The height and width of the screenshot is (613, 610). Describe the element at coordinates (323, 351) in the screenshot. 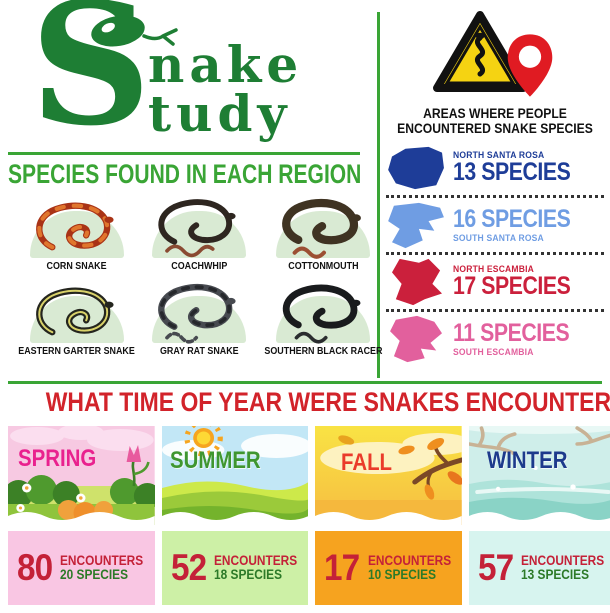

I see `species-label: SOUTHERN BLACK RACER` at that location.